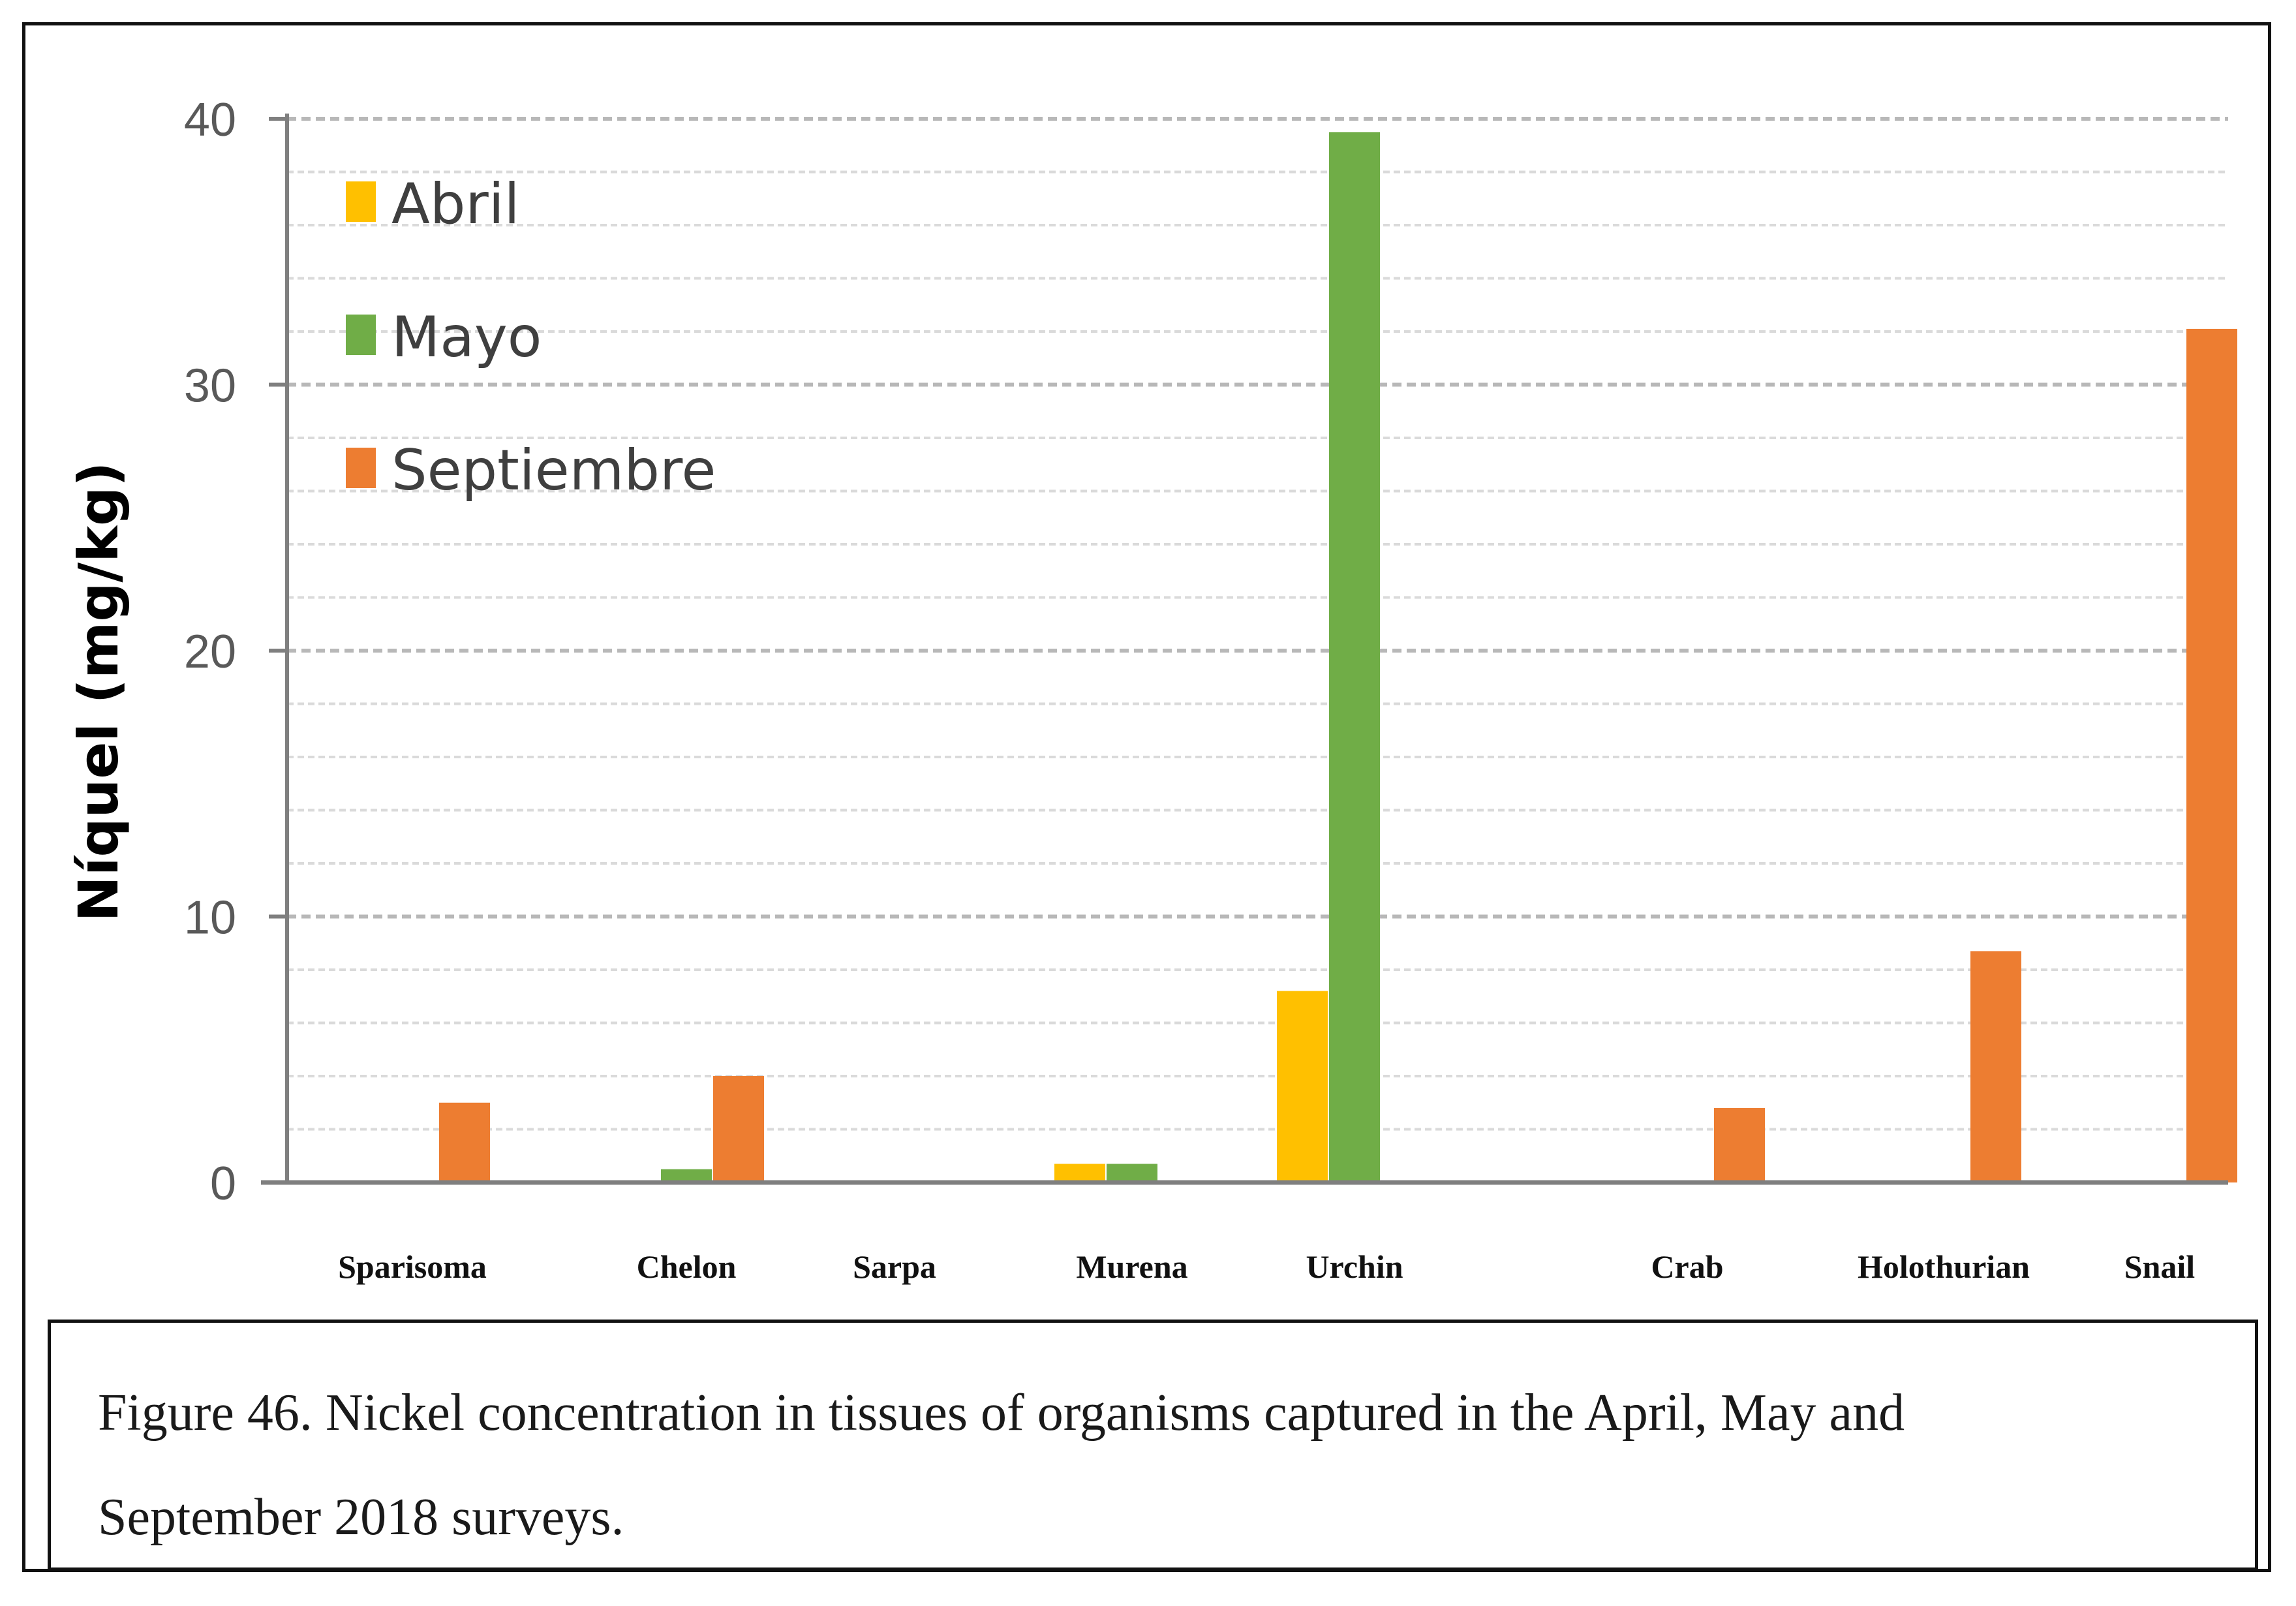 The height and width of the screenshot is (1606, 2296). Describe the element at coordinates (1687, 1266) in the screenshot. I see `category-label-crab: Crab` at that location.